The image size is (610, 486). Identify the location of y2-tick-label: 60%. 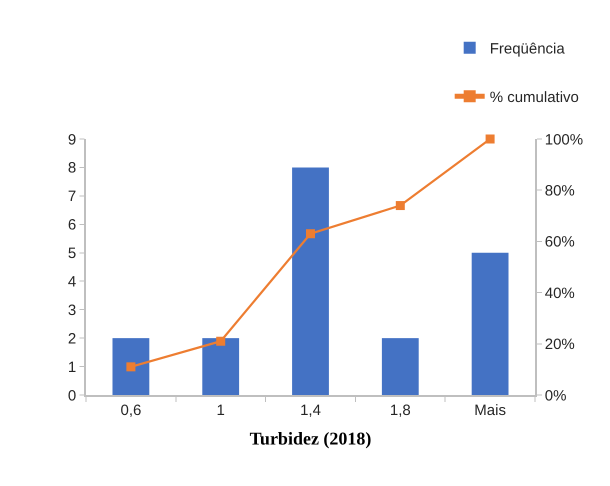
(559, 242).